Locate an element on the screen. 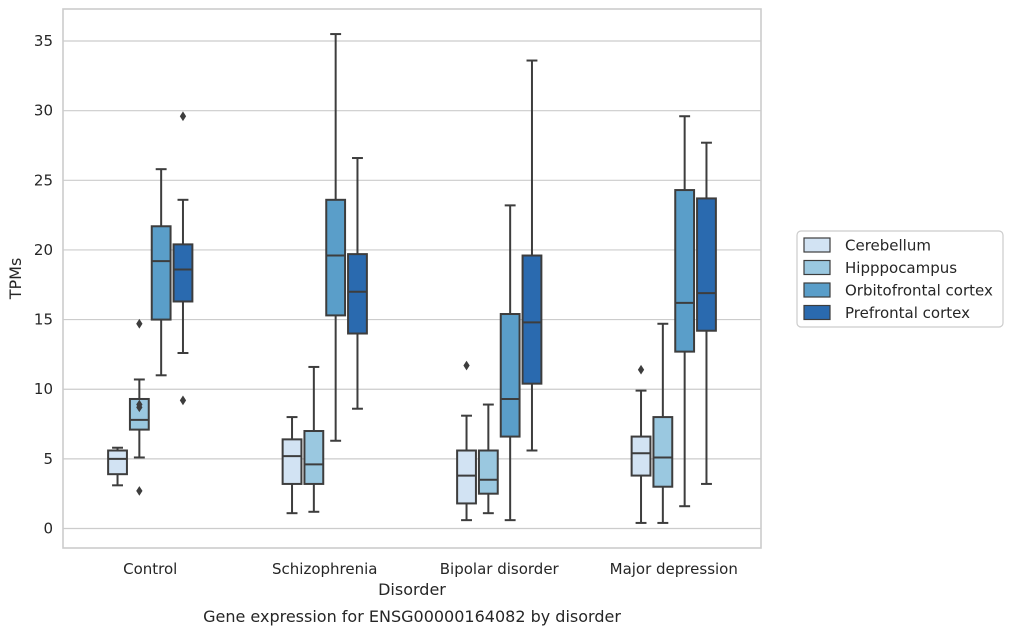  legend-label: Cerebellum is located at coordinates (888, 246).